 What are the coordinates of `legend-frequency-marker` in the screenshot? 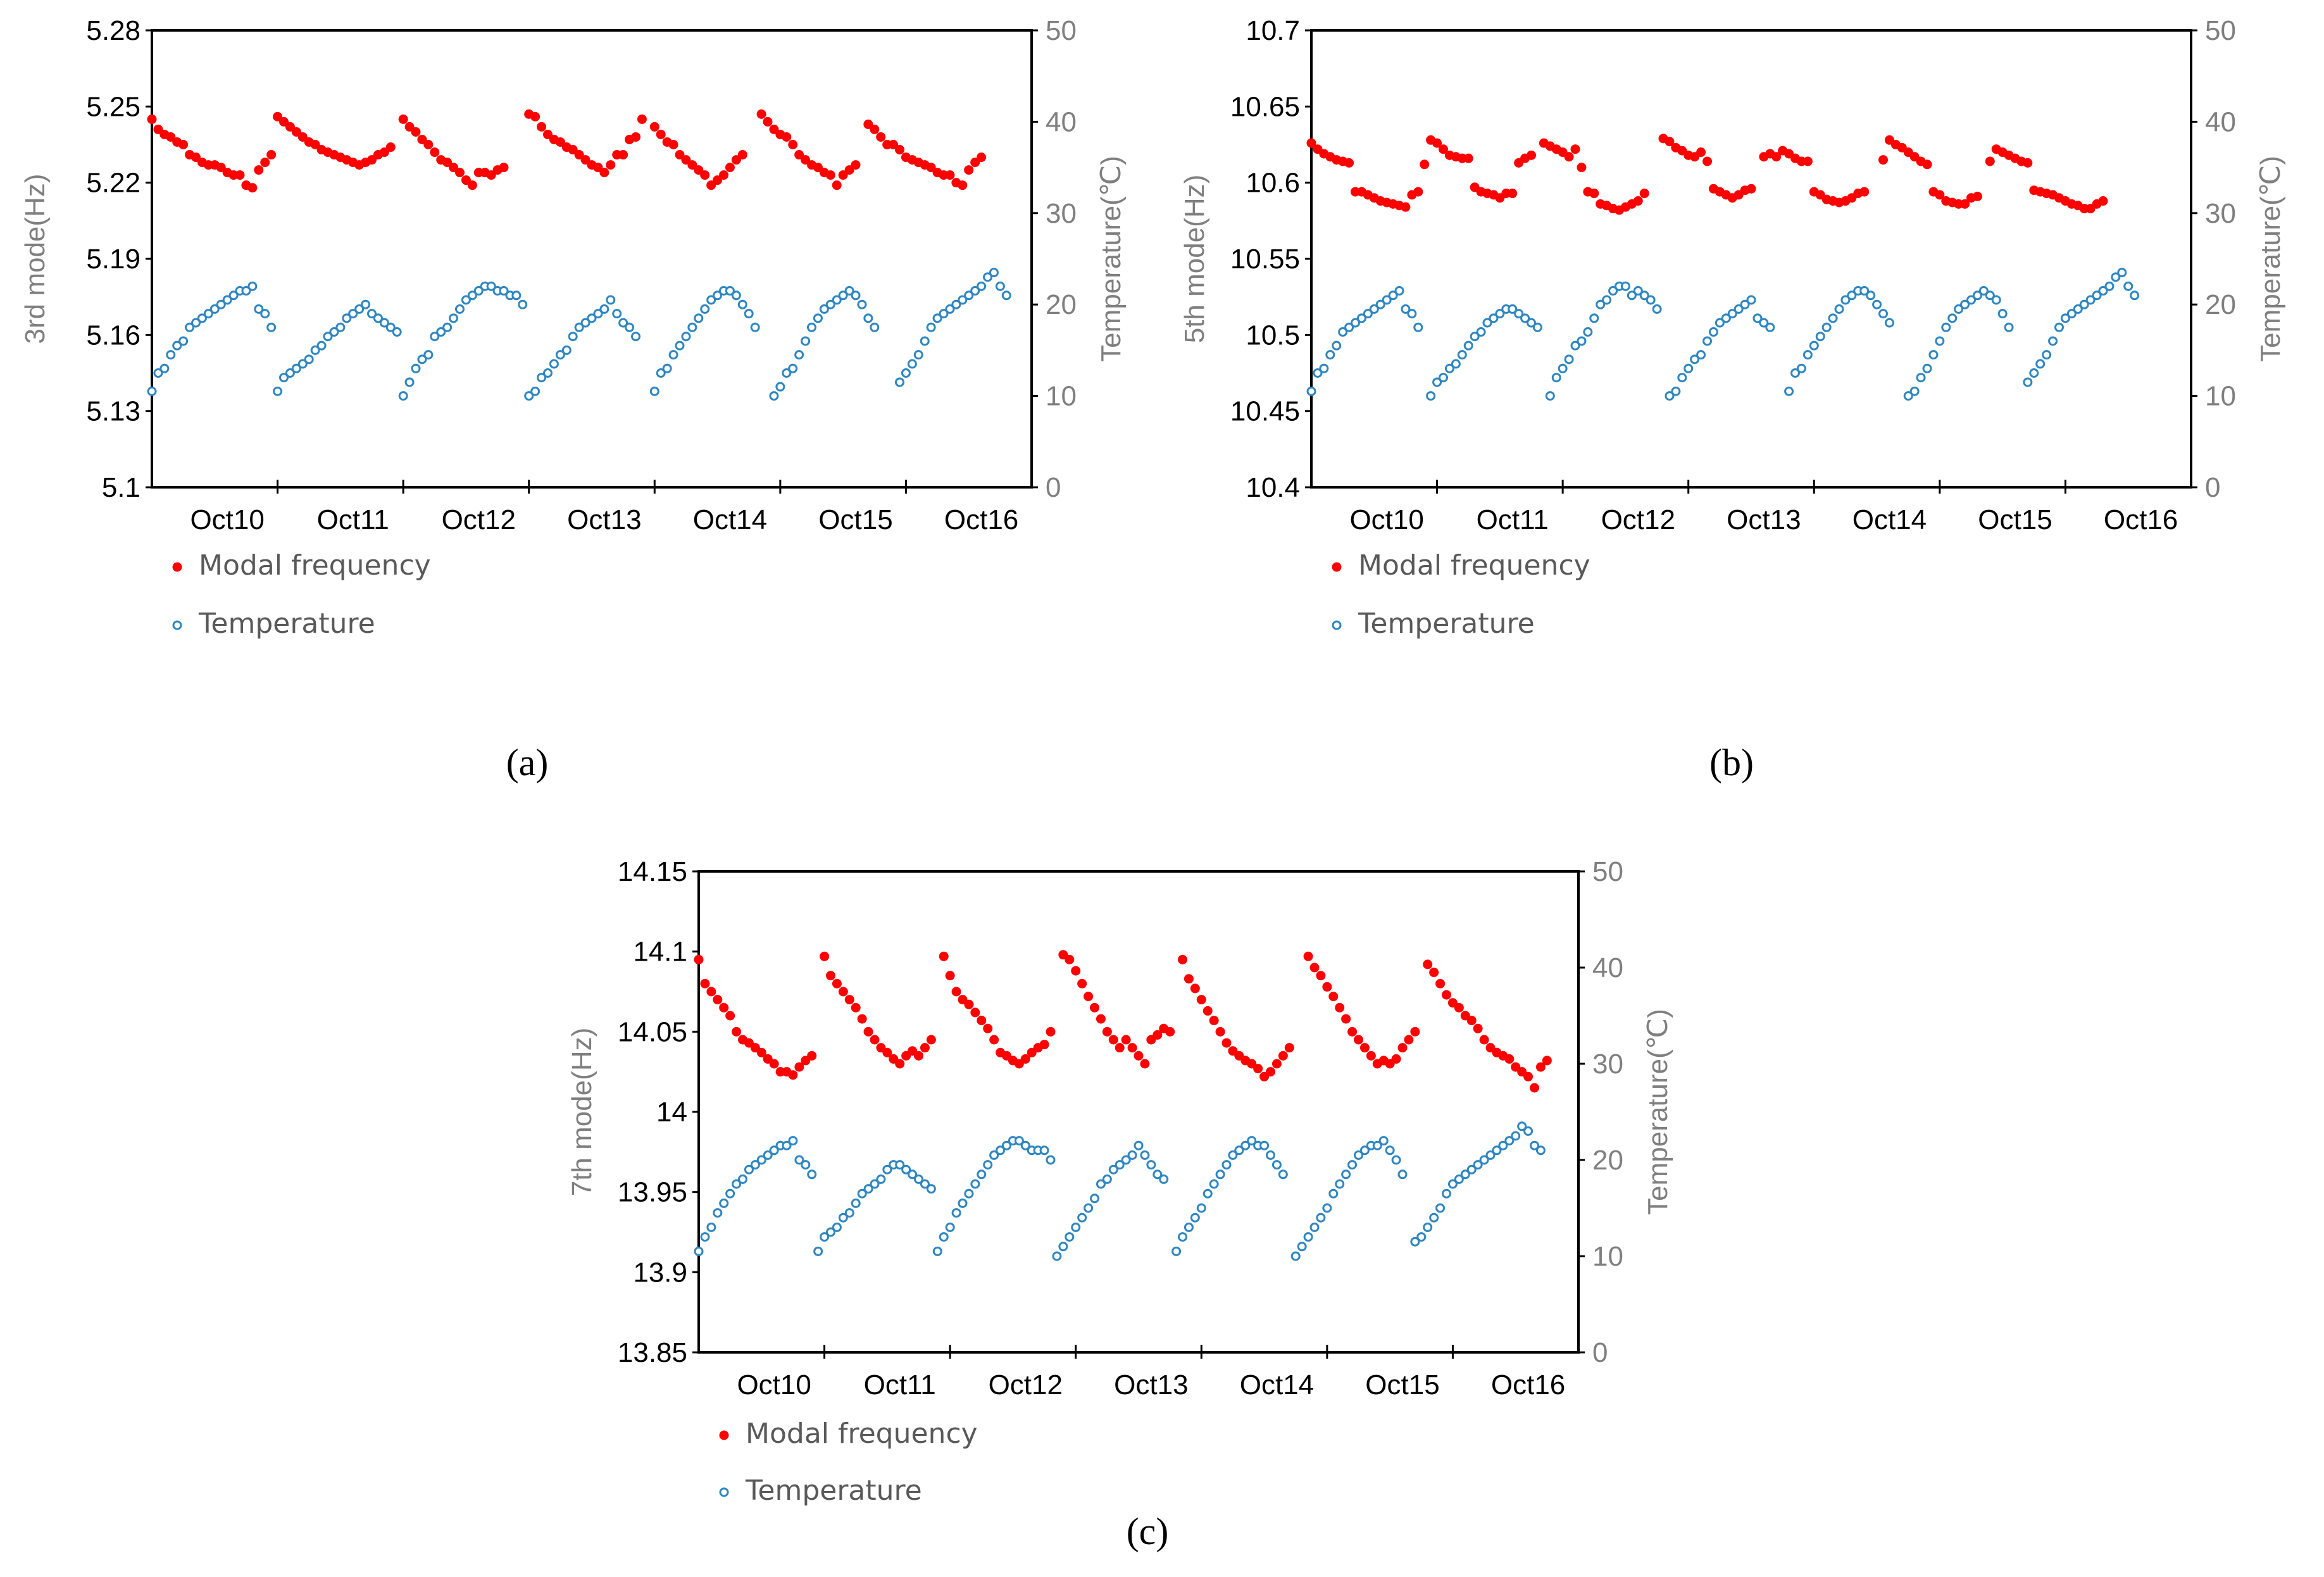 It's located at (1337, 567).